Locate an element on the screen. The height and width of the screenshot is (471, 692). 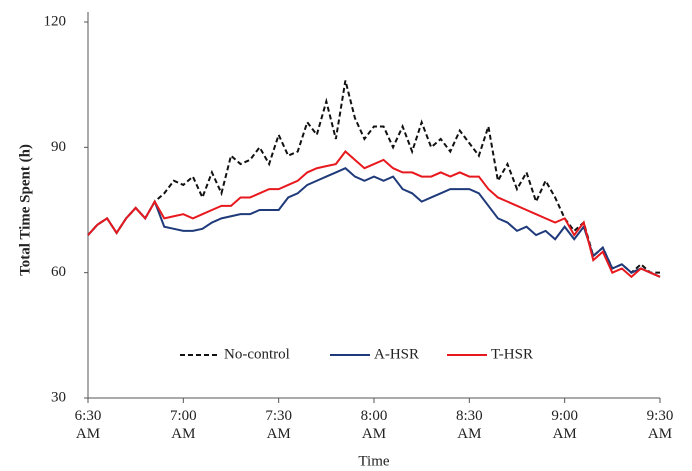
x-tick-label: 8:00 AM is located at coordinates (374, 425).